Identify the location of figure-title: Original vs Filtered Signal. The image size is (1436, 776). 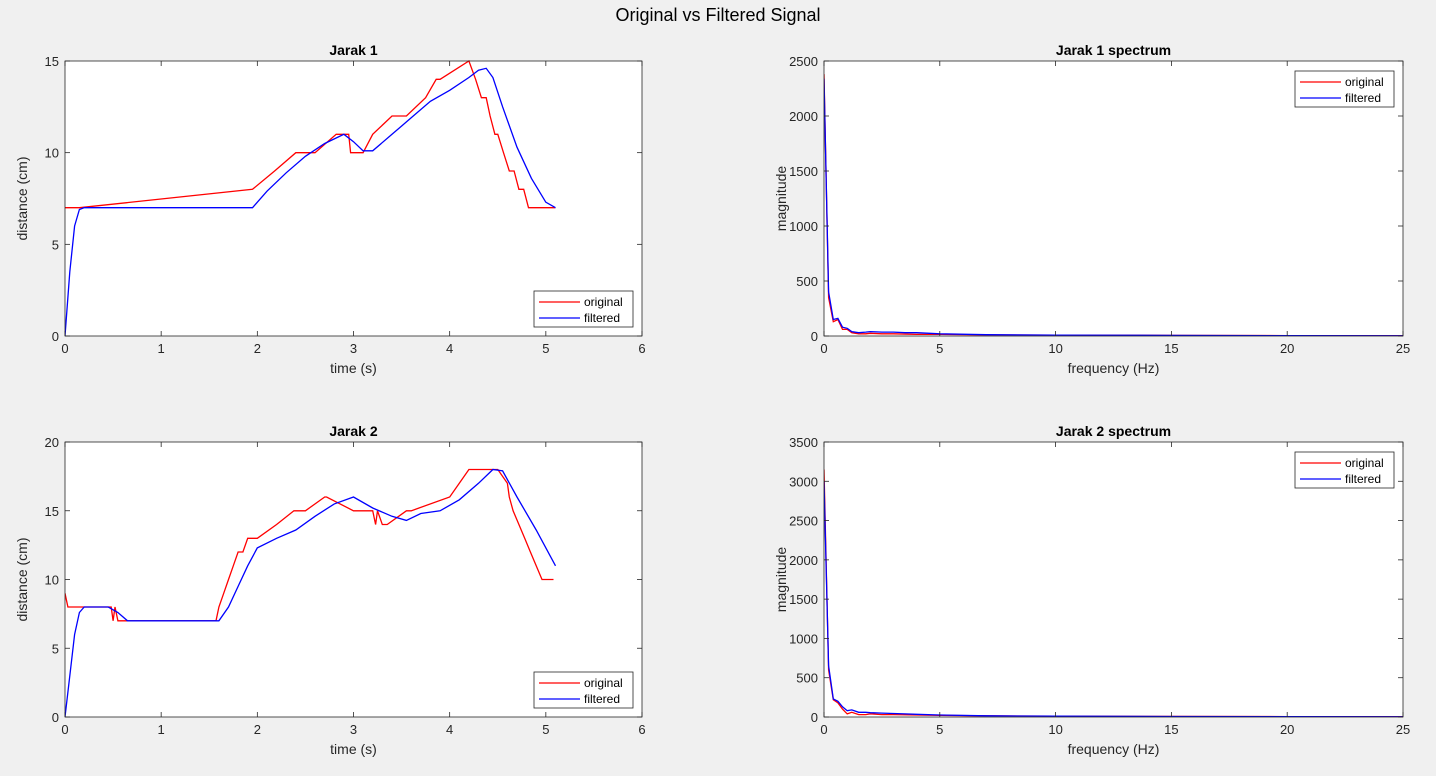
(718, 15).